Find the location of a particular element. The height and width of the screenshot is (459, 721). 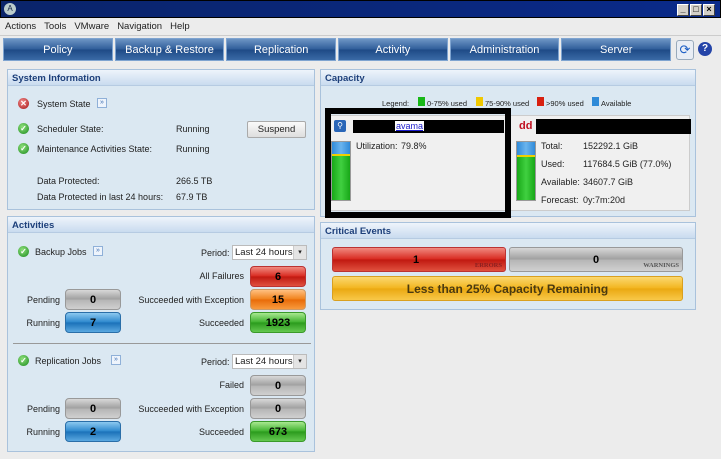

error-icon: ✕ is located at coordinates (23, 103).